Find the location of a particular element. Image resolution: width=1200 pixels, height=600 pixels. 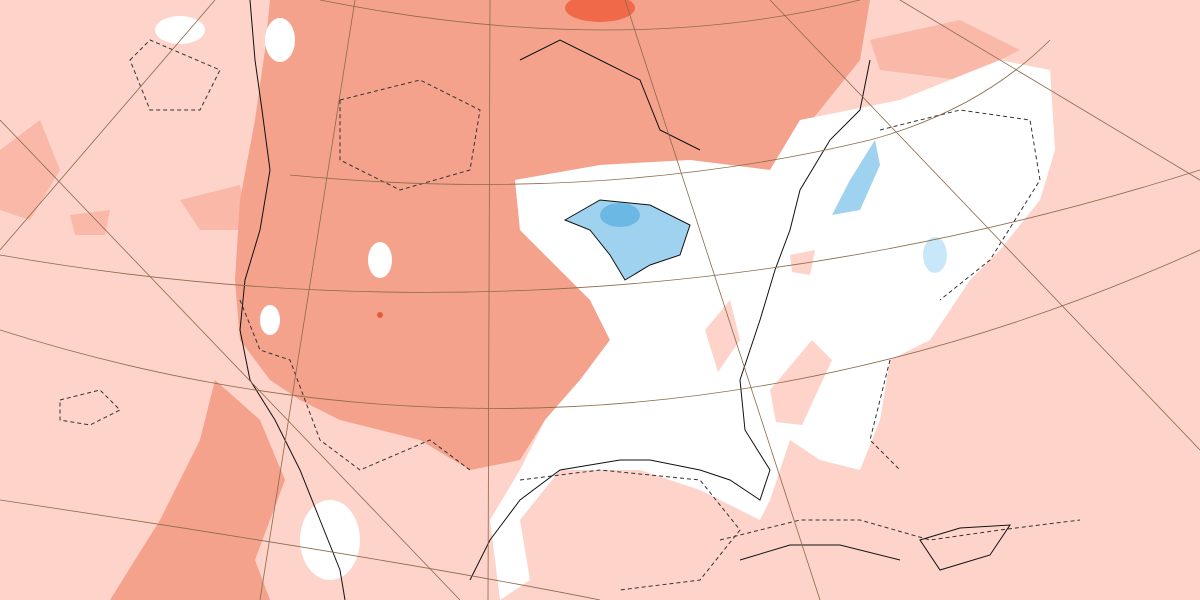

strong-anomaly is located at coordinates (197, 490).